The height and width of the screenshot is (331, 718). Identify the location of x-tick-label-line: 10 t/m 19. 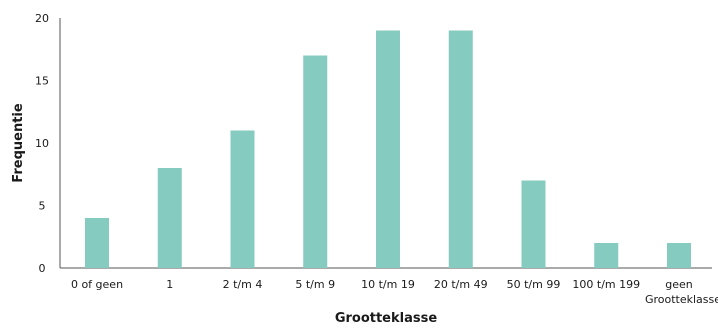
(388, 284).